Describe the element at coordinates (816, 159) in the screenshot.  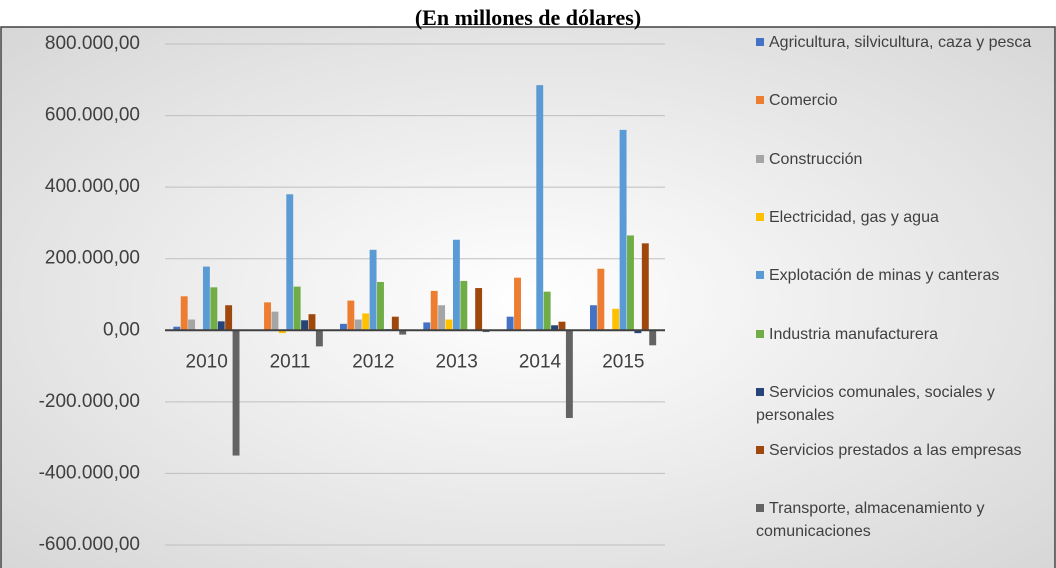
I see `legend-label: Construcción` at that location.